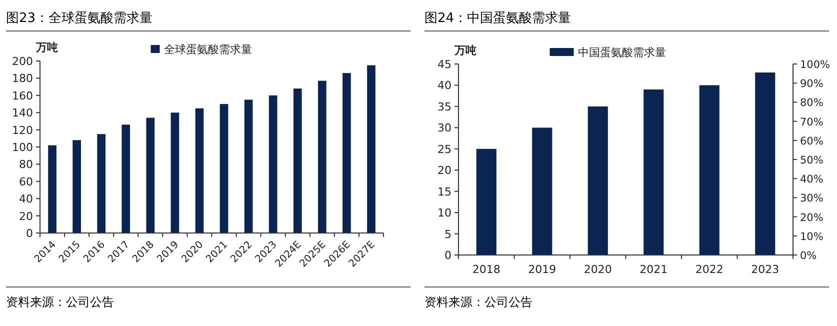 This screenshot has width=837, height=326. Describe the element at coordinates (598, 269) in the screenshot. I see `x-tick-label: 2020` at that location.